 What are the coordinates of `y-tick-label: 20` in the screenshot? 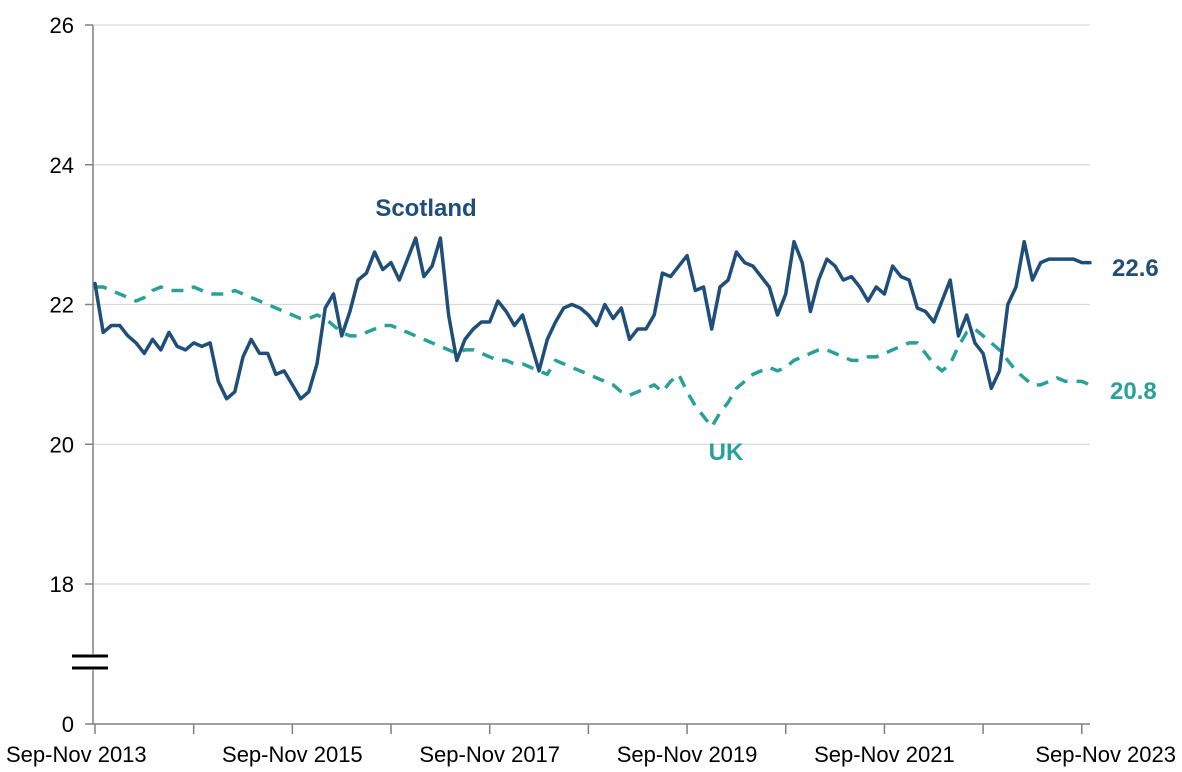 It's located at (62, 444).